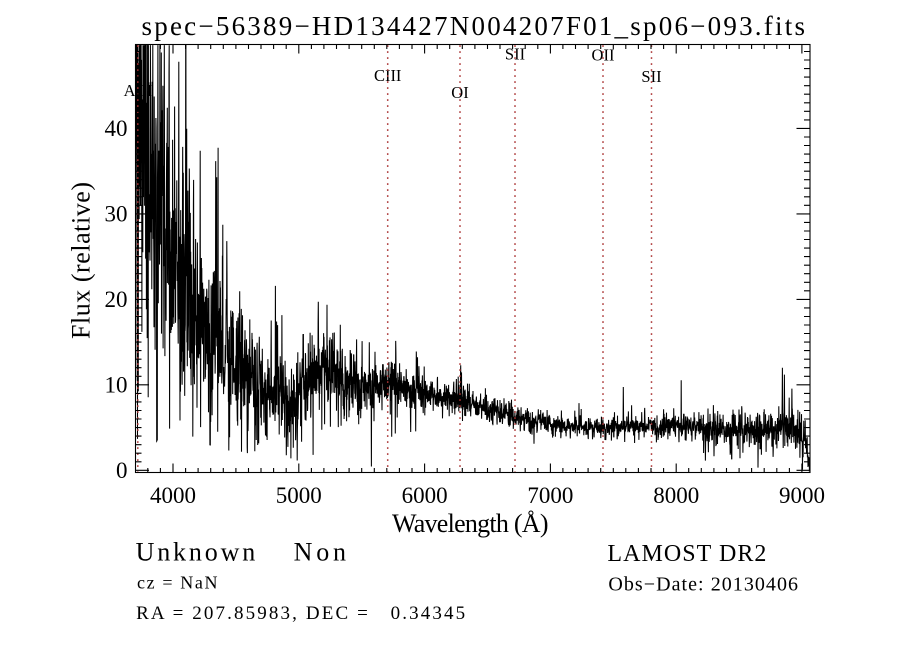 This screenshot has width=900, height=650. Describe the element at coordinates (116, 213) in the screenshot. I see `svg-text: 30` at that location.